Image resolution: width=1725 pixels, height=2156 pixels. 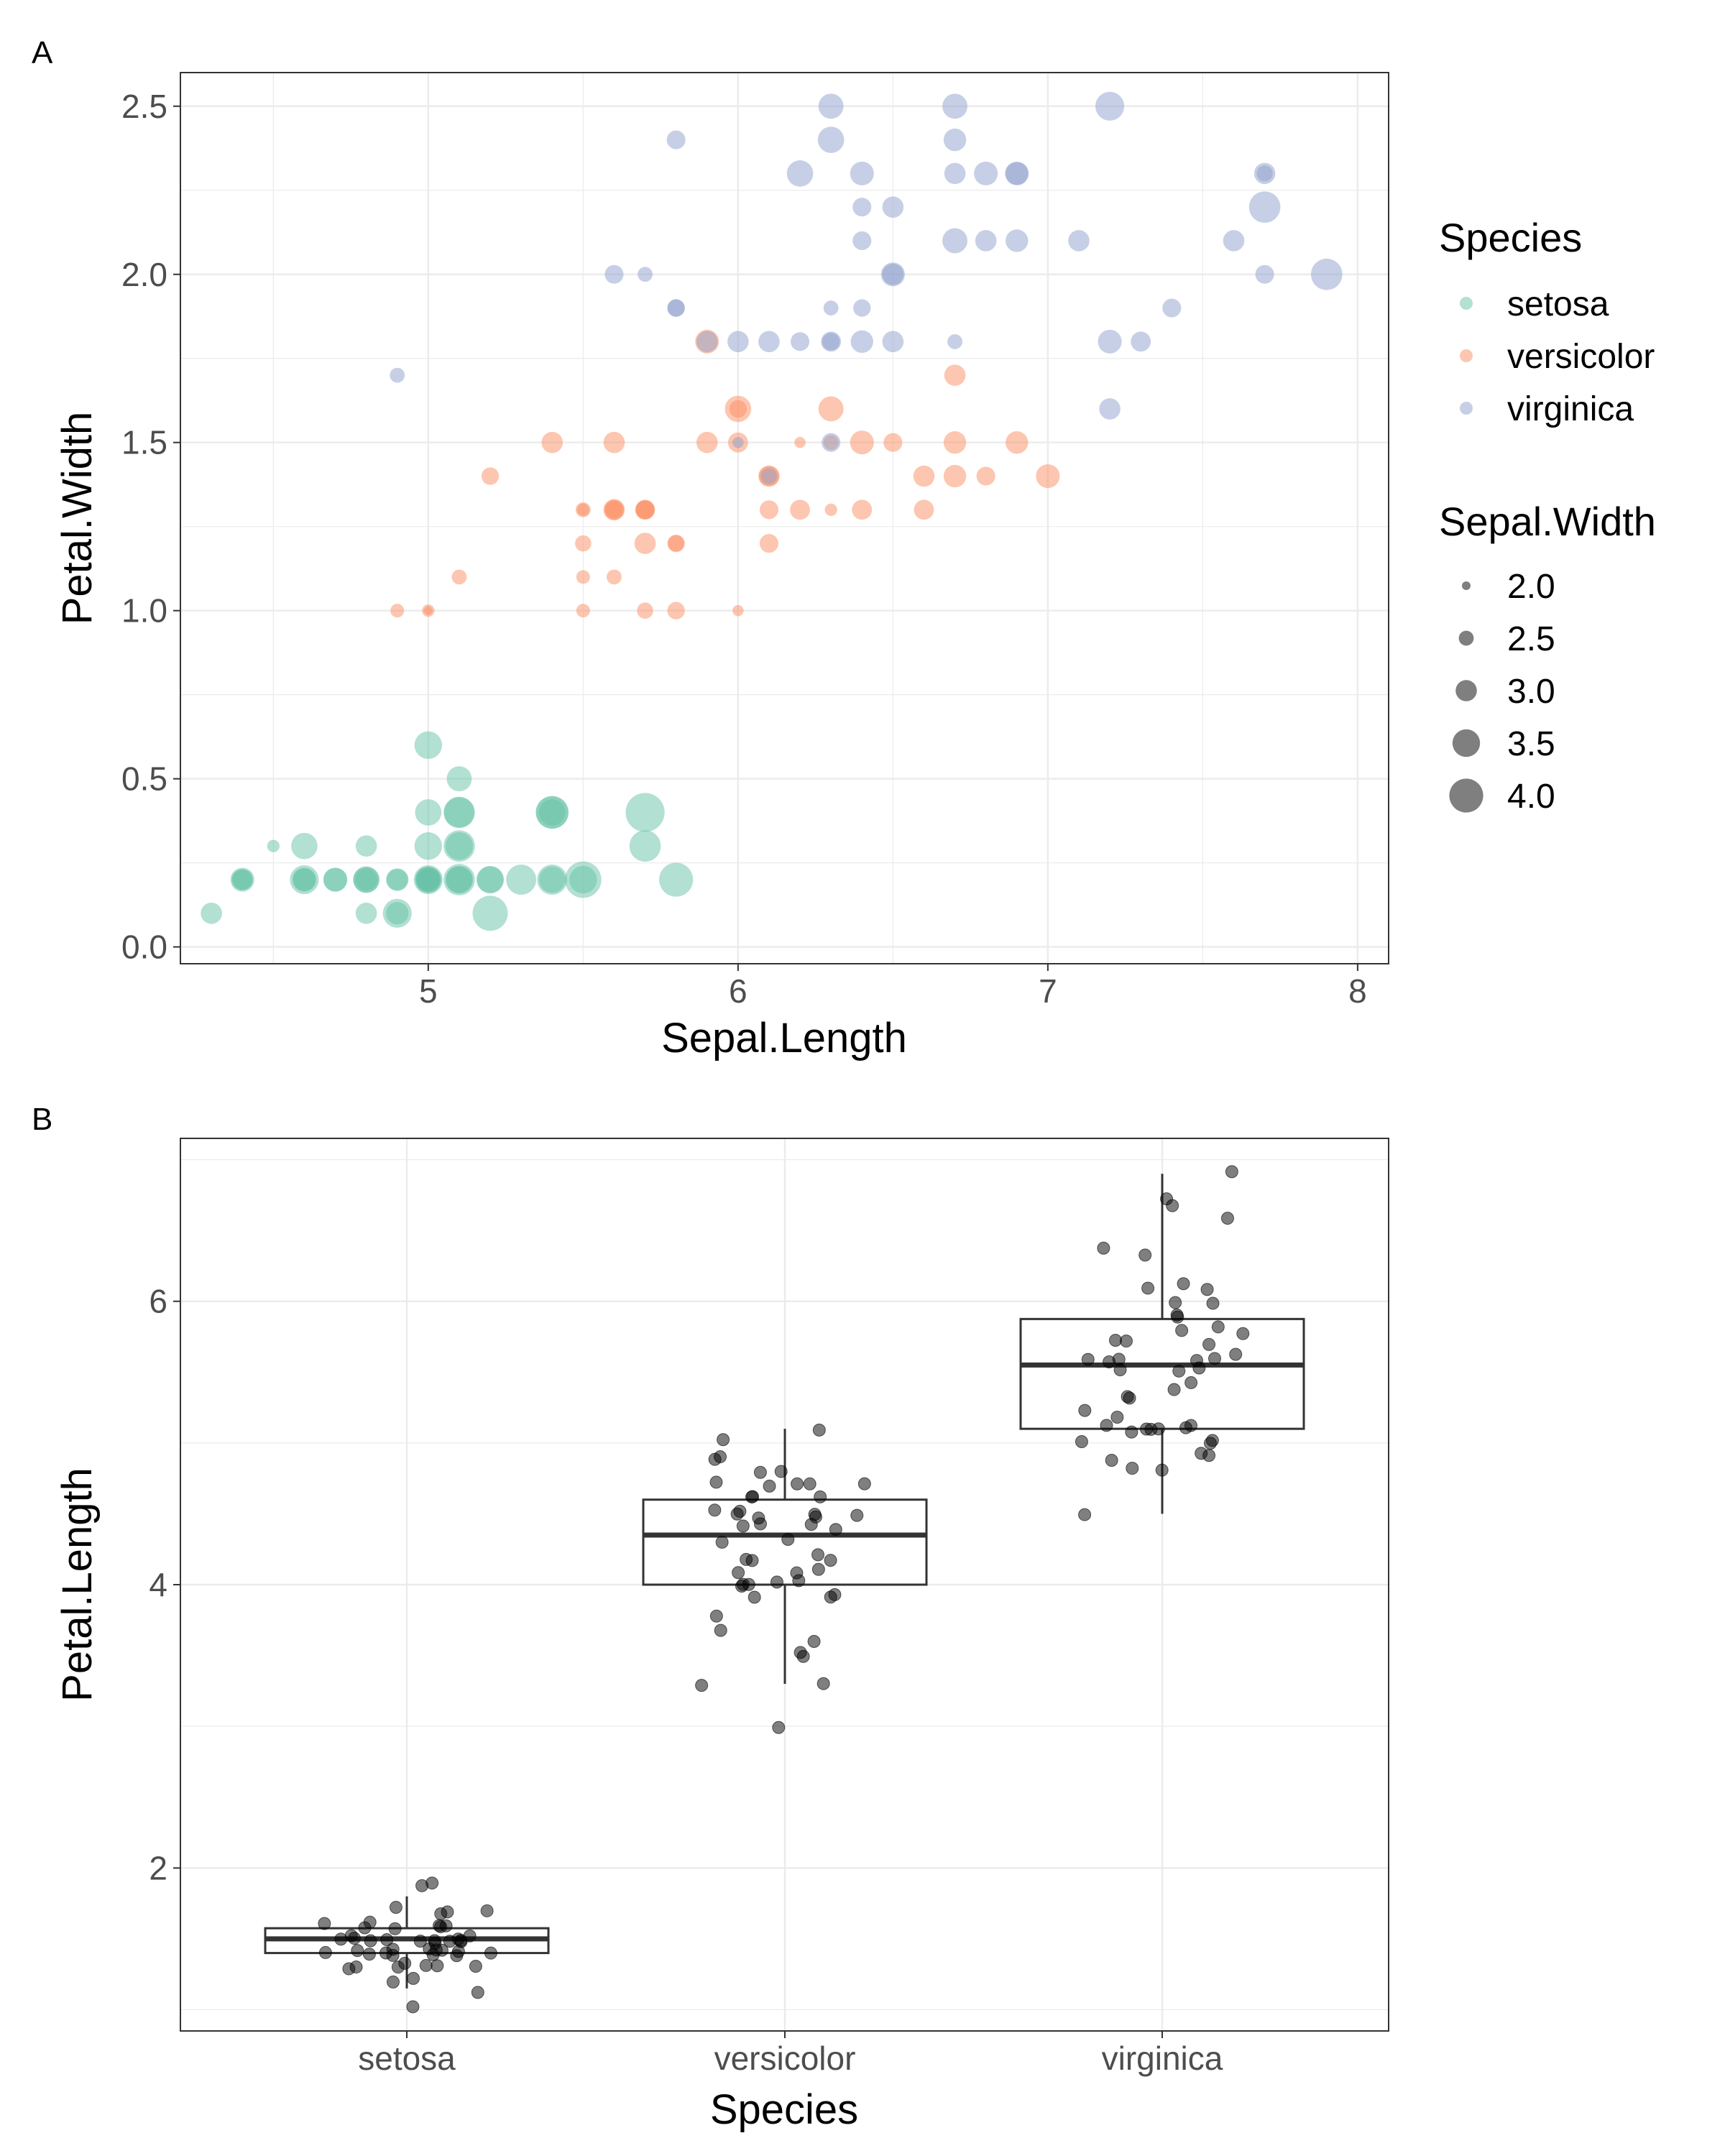 I want to click on legend-label-setosa: setosa, so click(x=1558, y=304).